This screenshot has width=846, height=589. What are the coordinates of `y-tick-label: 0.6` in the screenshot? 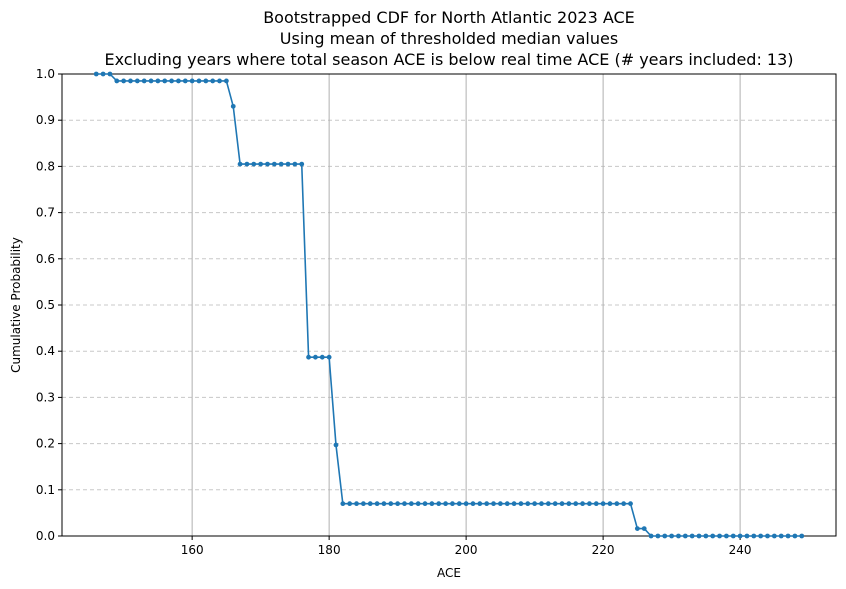 It's located at (45, 259).